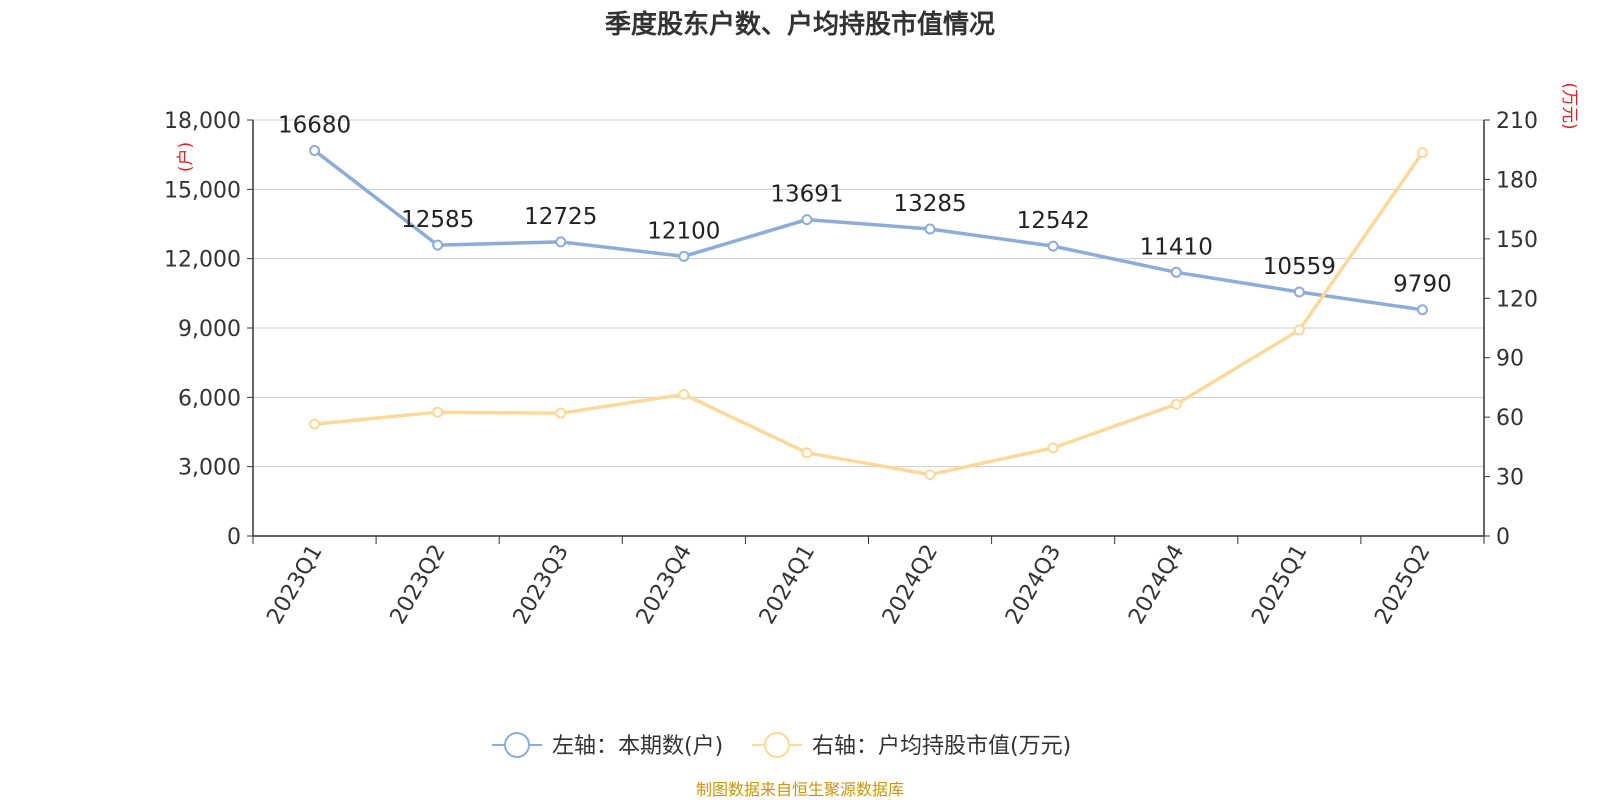 Image resolution: width=1600 pixels, height=800 pixels. What do you see at coordinates (294, 585) in the screenshot?
I see `x-axis-tick-label: 2023Q1` at bounding box center [294, 585].